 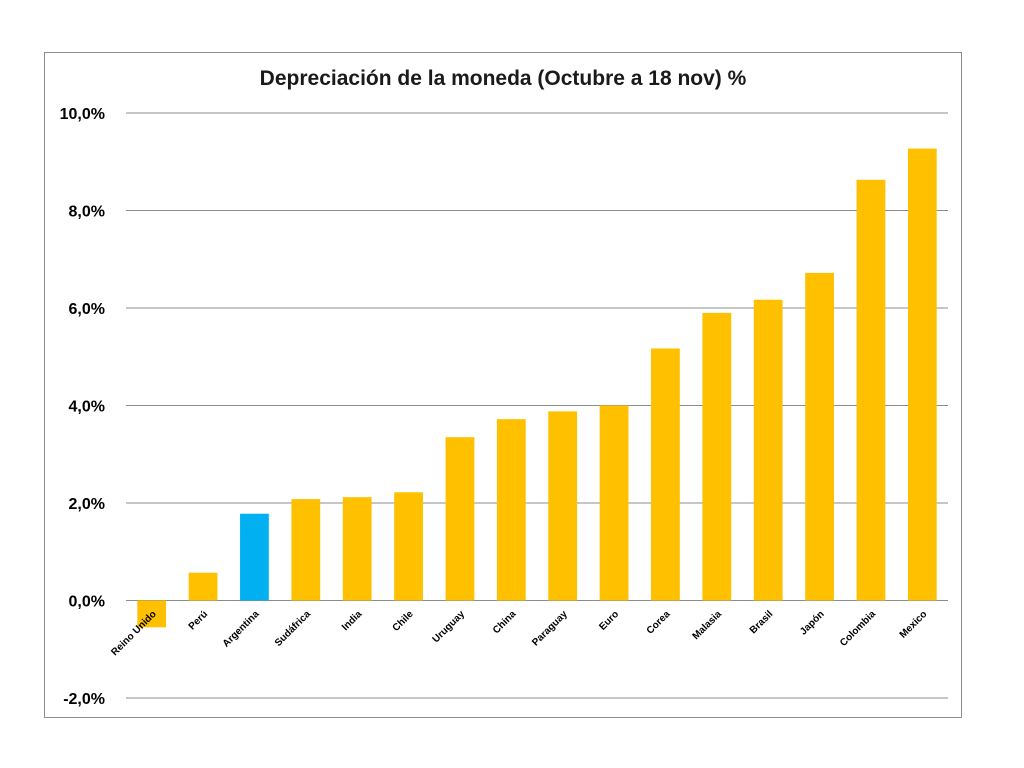 I want to click on x-tick-label: Brasil, so click(x=762, y=623).